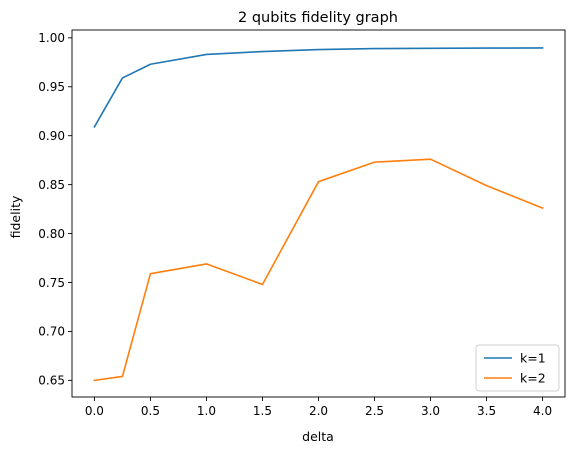 Image resolution: width=576 pixels, height=458 pixels. I want to click on y-tick-label: 0.85, so click(51, 185).